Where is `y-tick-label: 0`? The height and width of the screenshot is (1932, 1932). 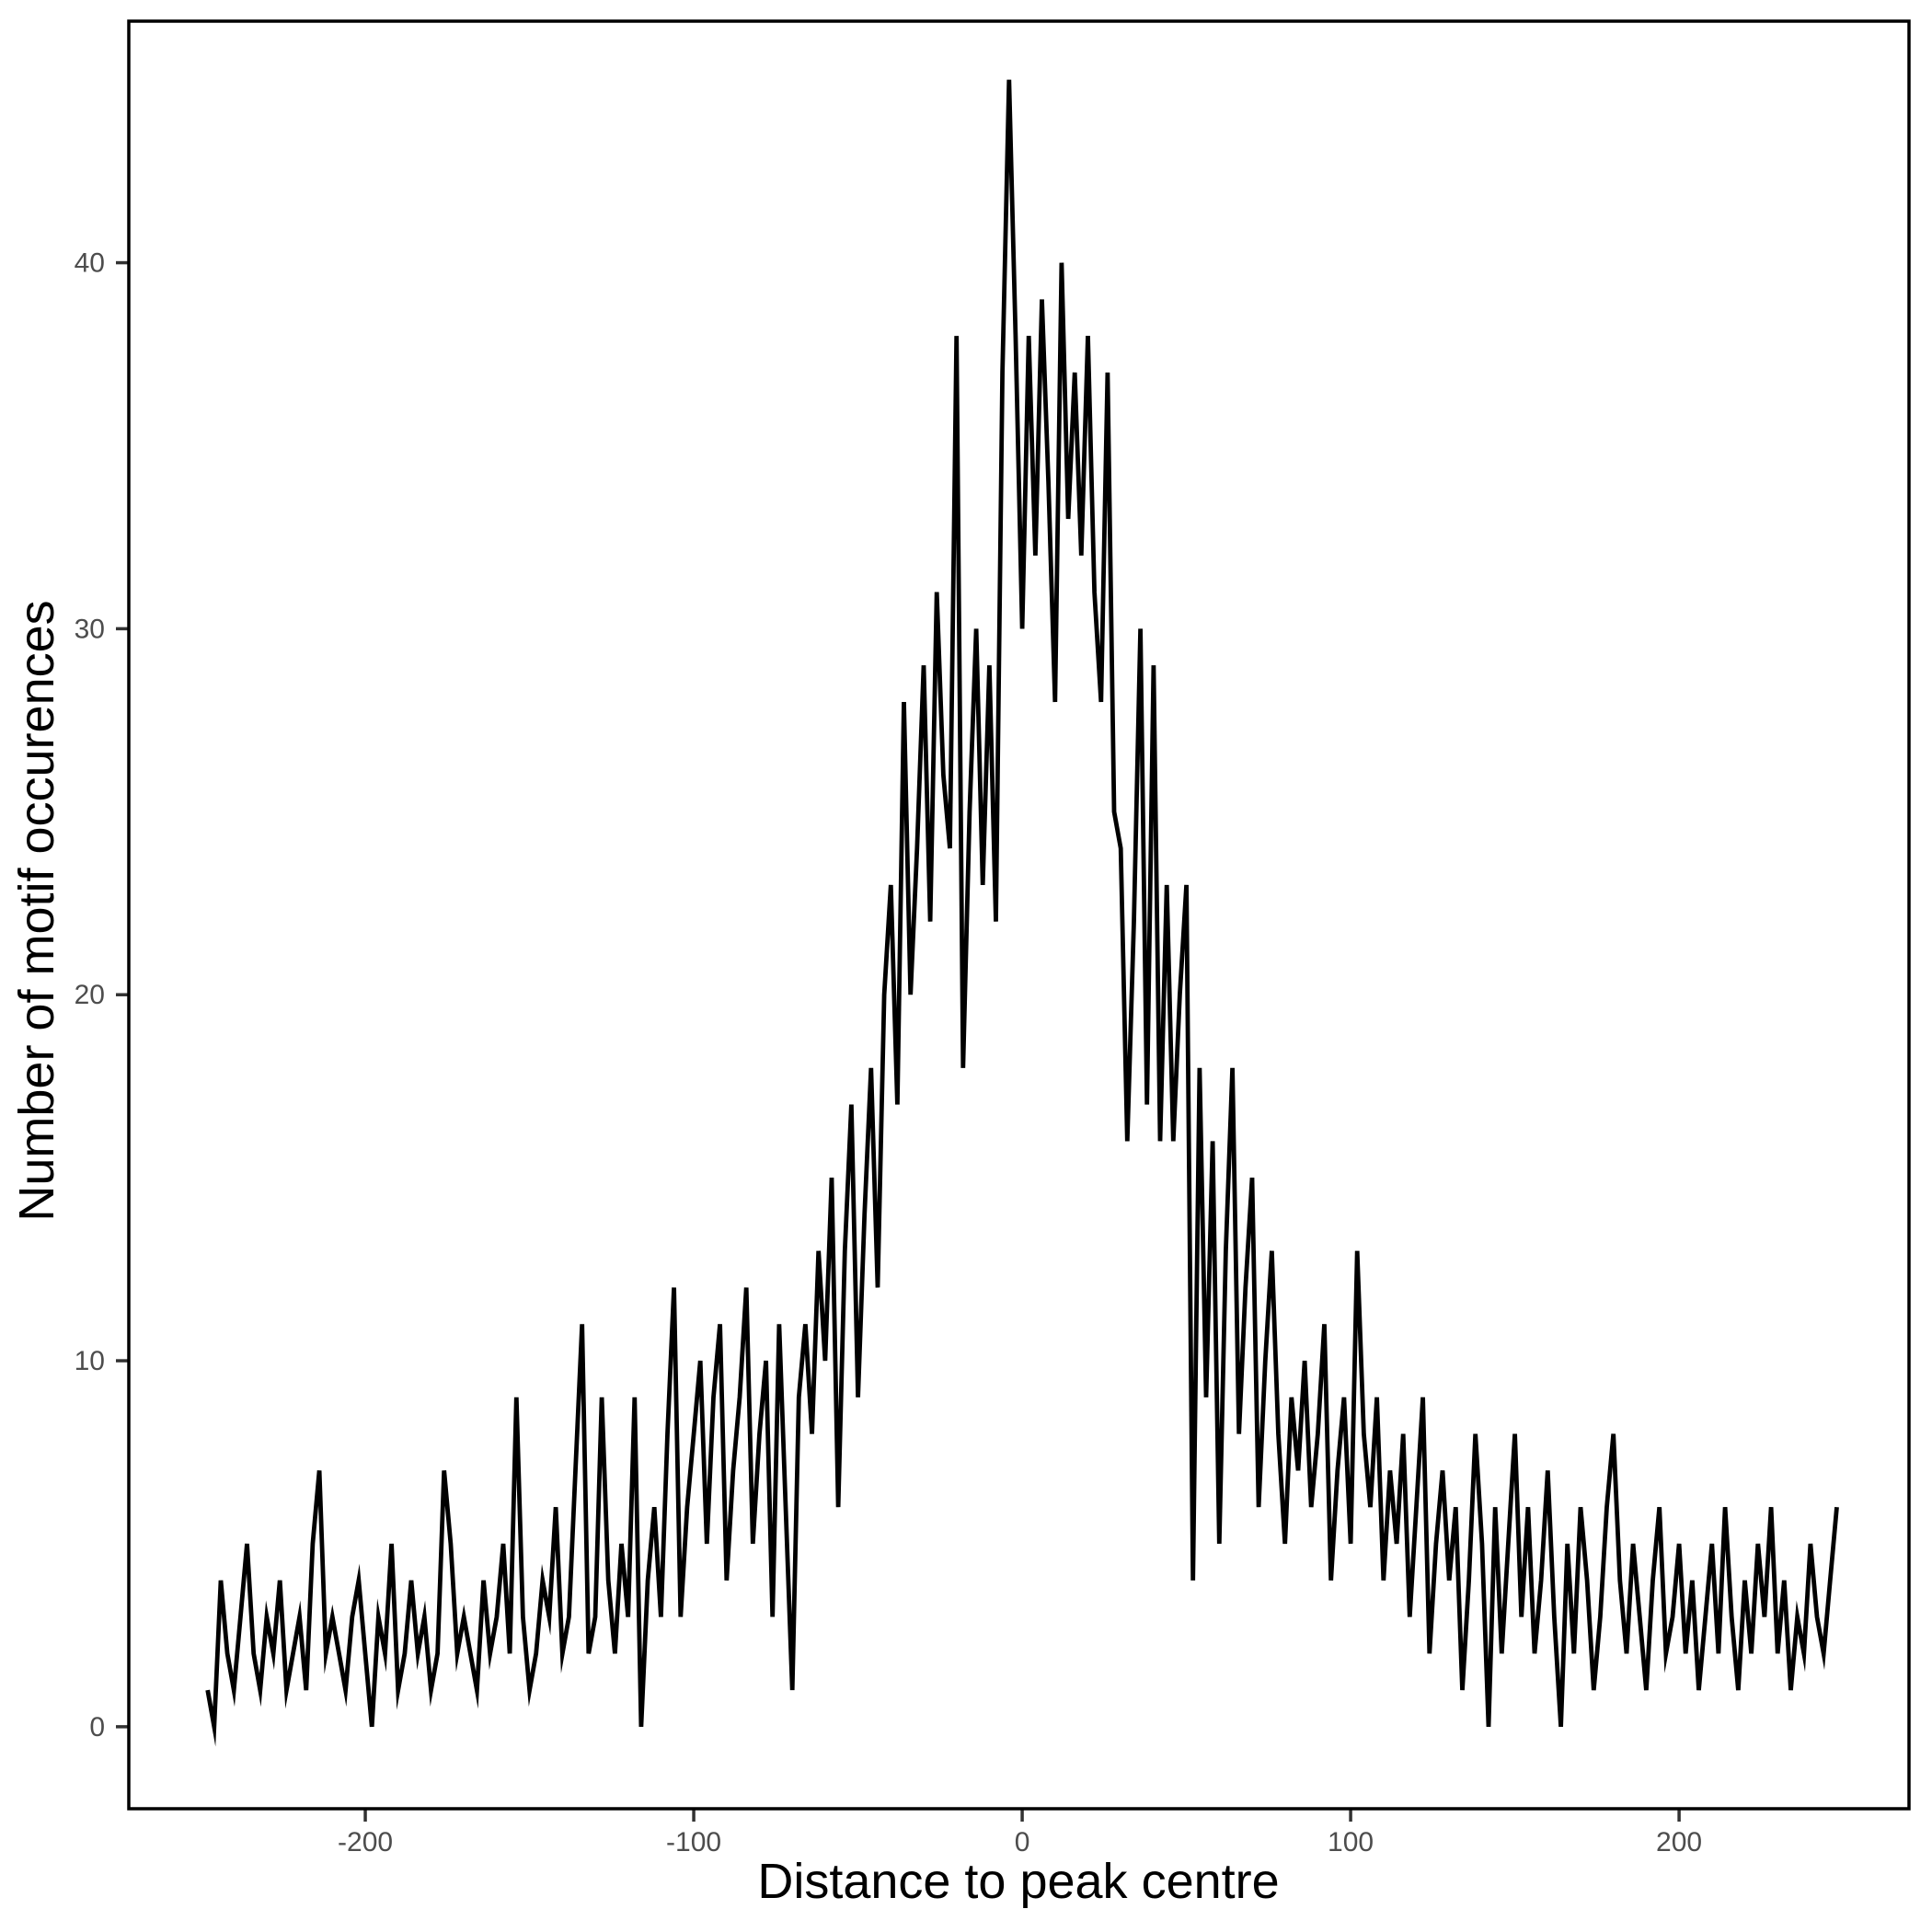 y-tick-label: 0 is located at coordinates (97, 1727).